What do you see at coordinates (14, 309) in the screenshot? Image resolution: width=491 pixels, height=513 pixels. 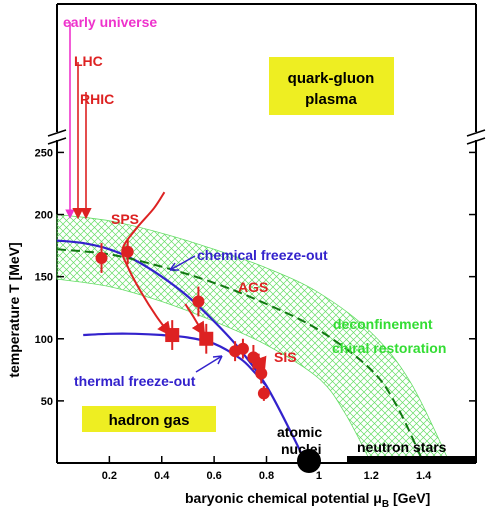 I see `y-axis-title: temperature T [MeV]` at bounding box center [14, 309].